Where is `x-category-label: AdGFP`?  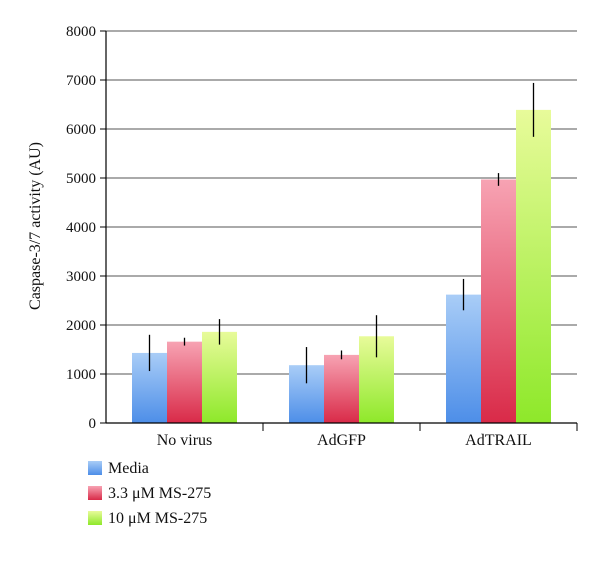 x-category-label: AdGFP is located at coordinates (341, 440).